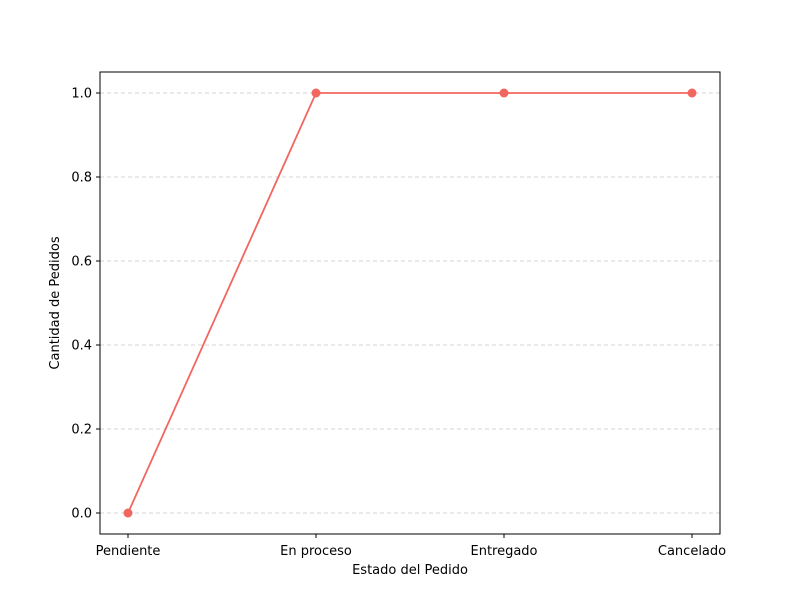 This screenshot has width=800, height=600. Describe the element at coordinates (316, 551) in the screenshot. I see `x-tick-label: En proceso` at that location.